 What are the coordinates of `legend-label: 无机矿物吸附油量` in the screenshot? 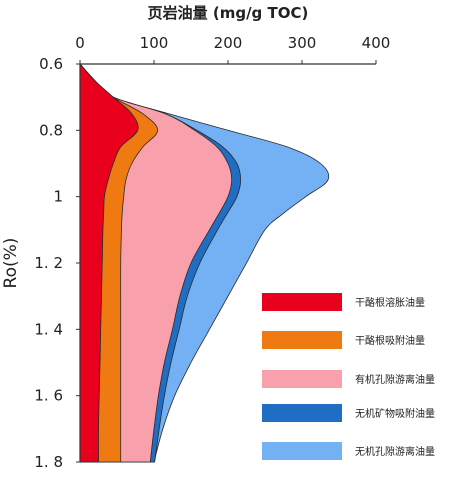 It's located at (395, 413).